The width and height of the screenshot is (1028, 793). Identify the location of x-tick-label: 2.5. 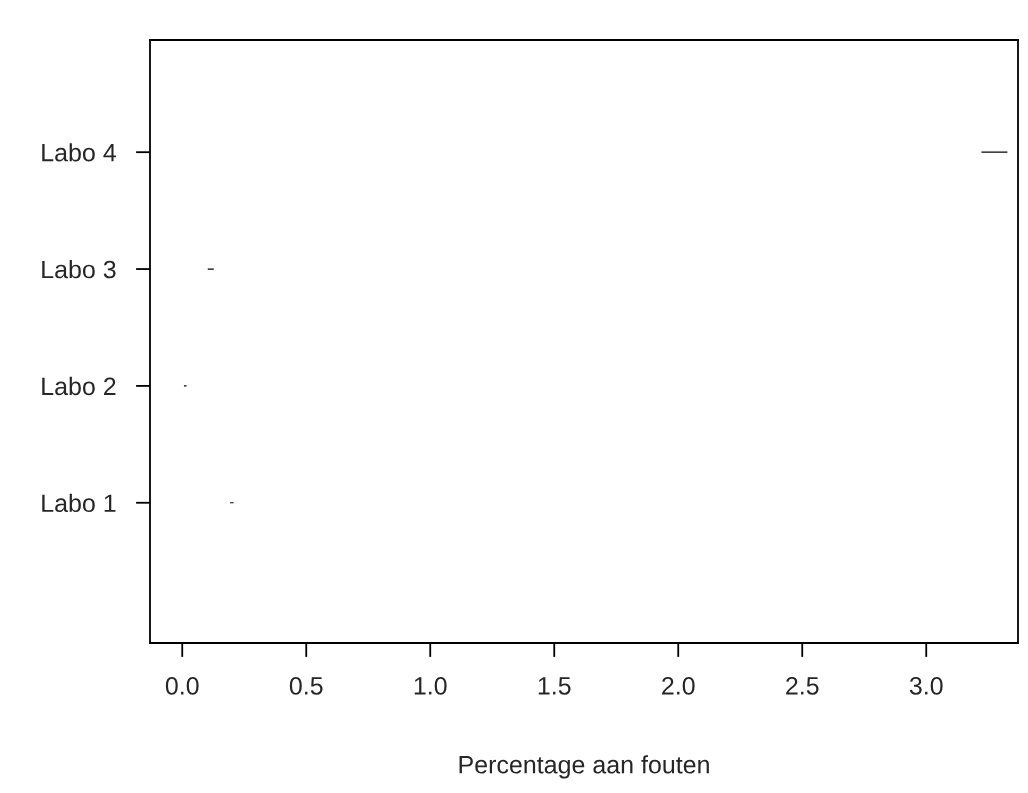
(802, 685).